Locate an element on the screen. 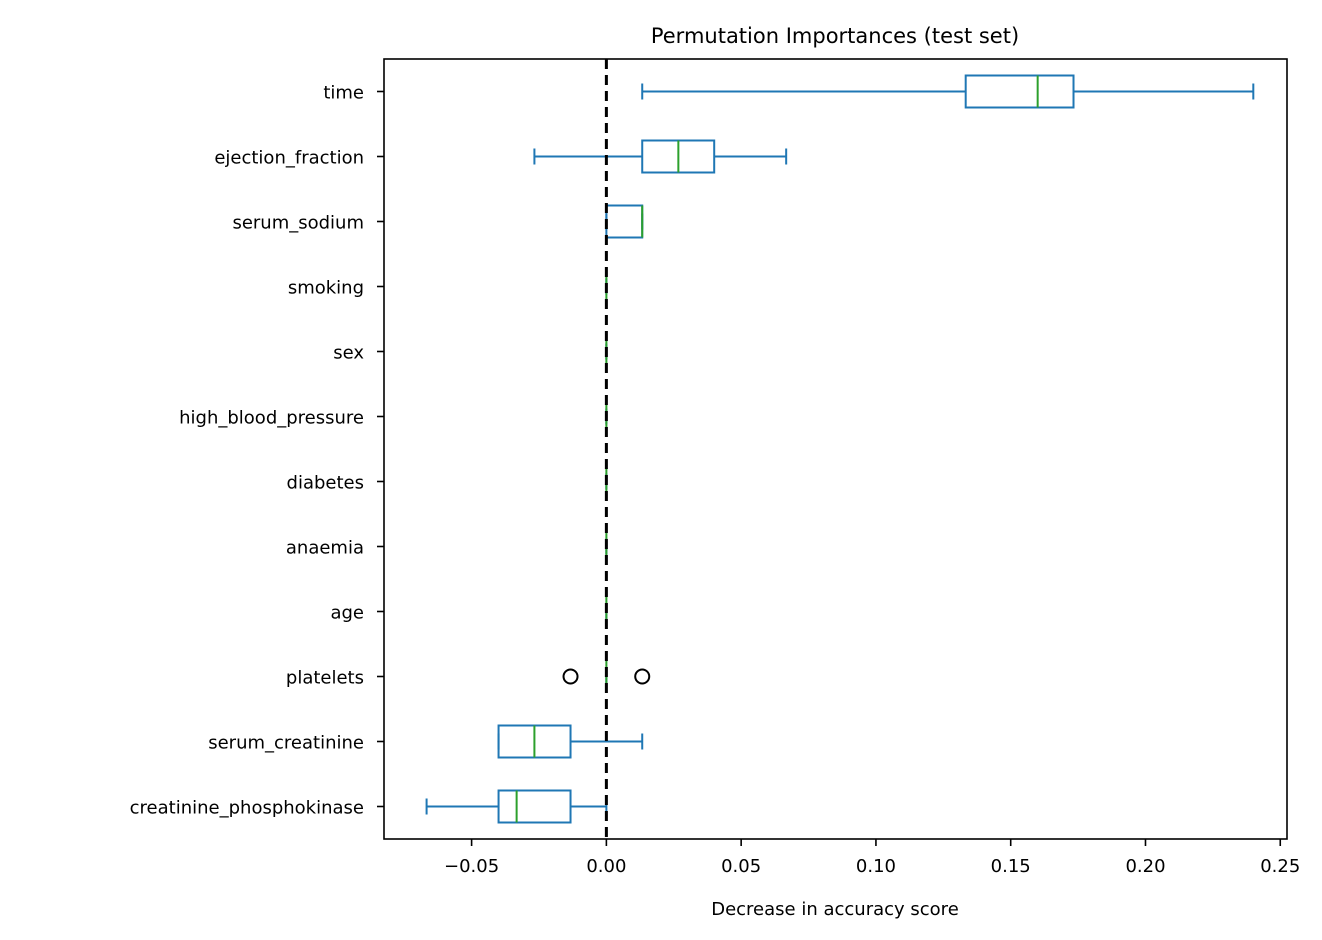 The width and height of the screenshot is (1322, 940). y-tick-label: smoking is located at coordinates (326, 288).